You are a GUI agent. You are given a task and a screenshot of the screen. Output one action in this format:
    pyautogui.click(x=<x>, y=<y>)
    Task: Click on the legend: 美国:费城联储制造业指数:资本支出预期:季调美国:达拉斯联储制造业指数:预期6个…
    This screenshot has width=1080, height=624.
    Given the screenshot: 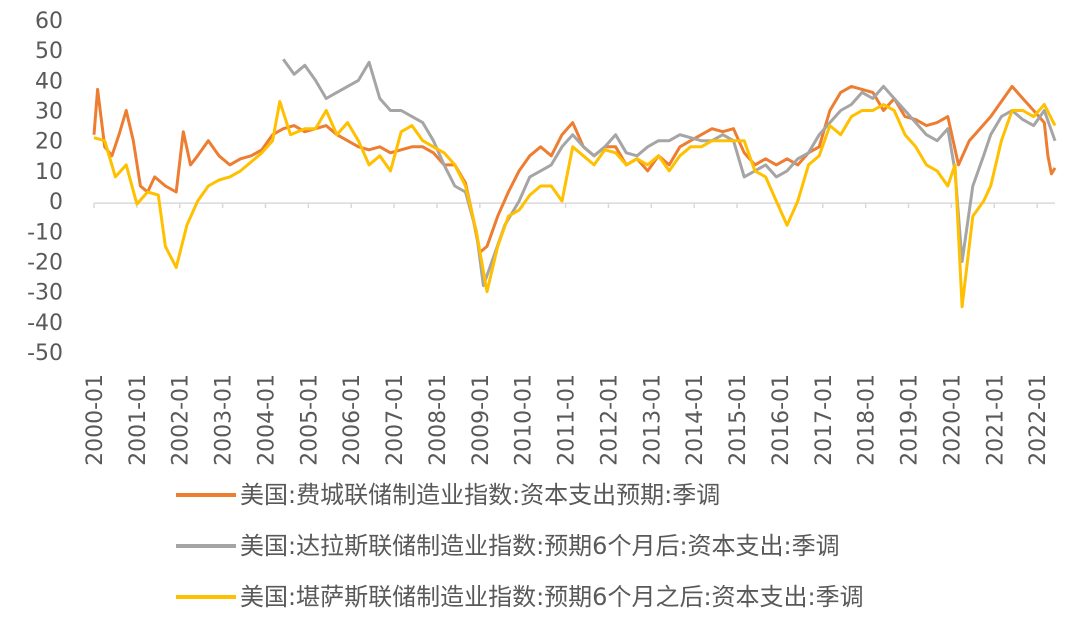 What is the action you would take?
    pyautogui.click(x=520, y=546)
    